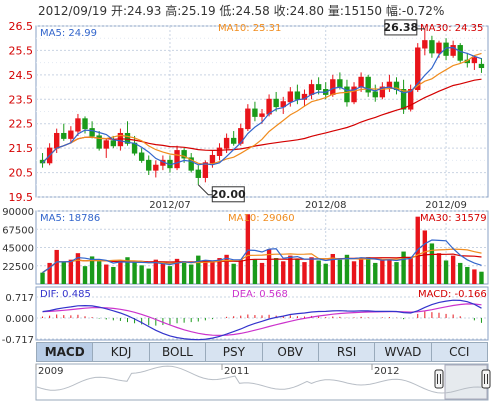  I want to click on volume-ma10-legend: MA10: 29060, so click(261, 218).